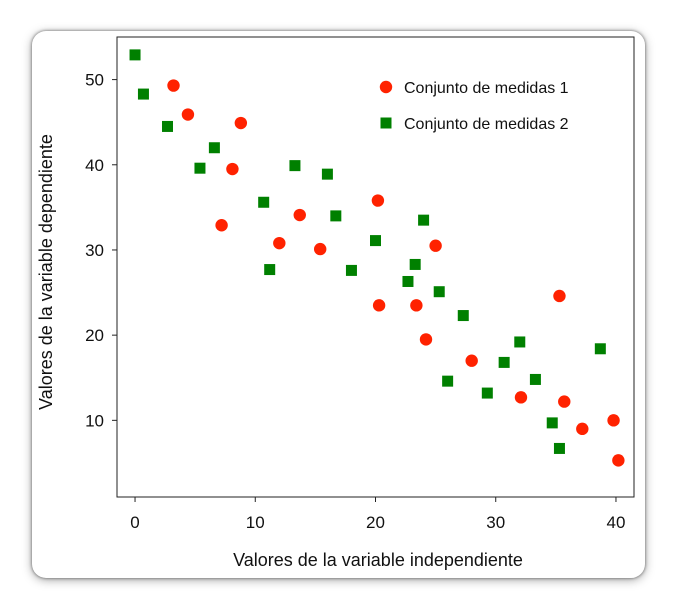 The image size is (677, 611). What do you see at coordinates (486, 124) in the screenshot?
I see `legend-label-series-2: Conjunto de medidas 2` at bounding box center [486, 124].